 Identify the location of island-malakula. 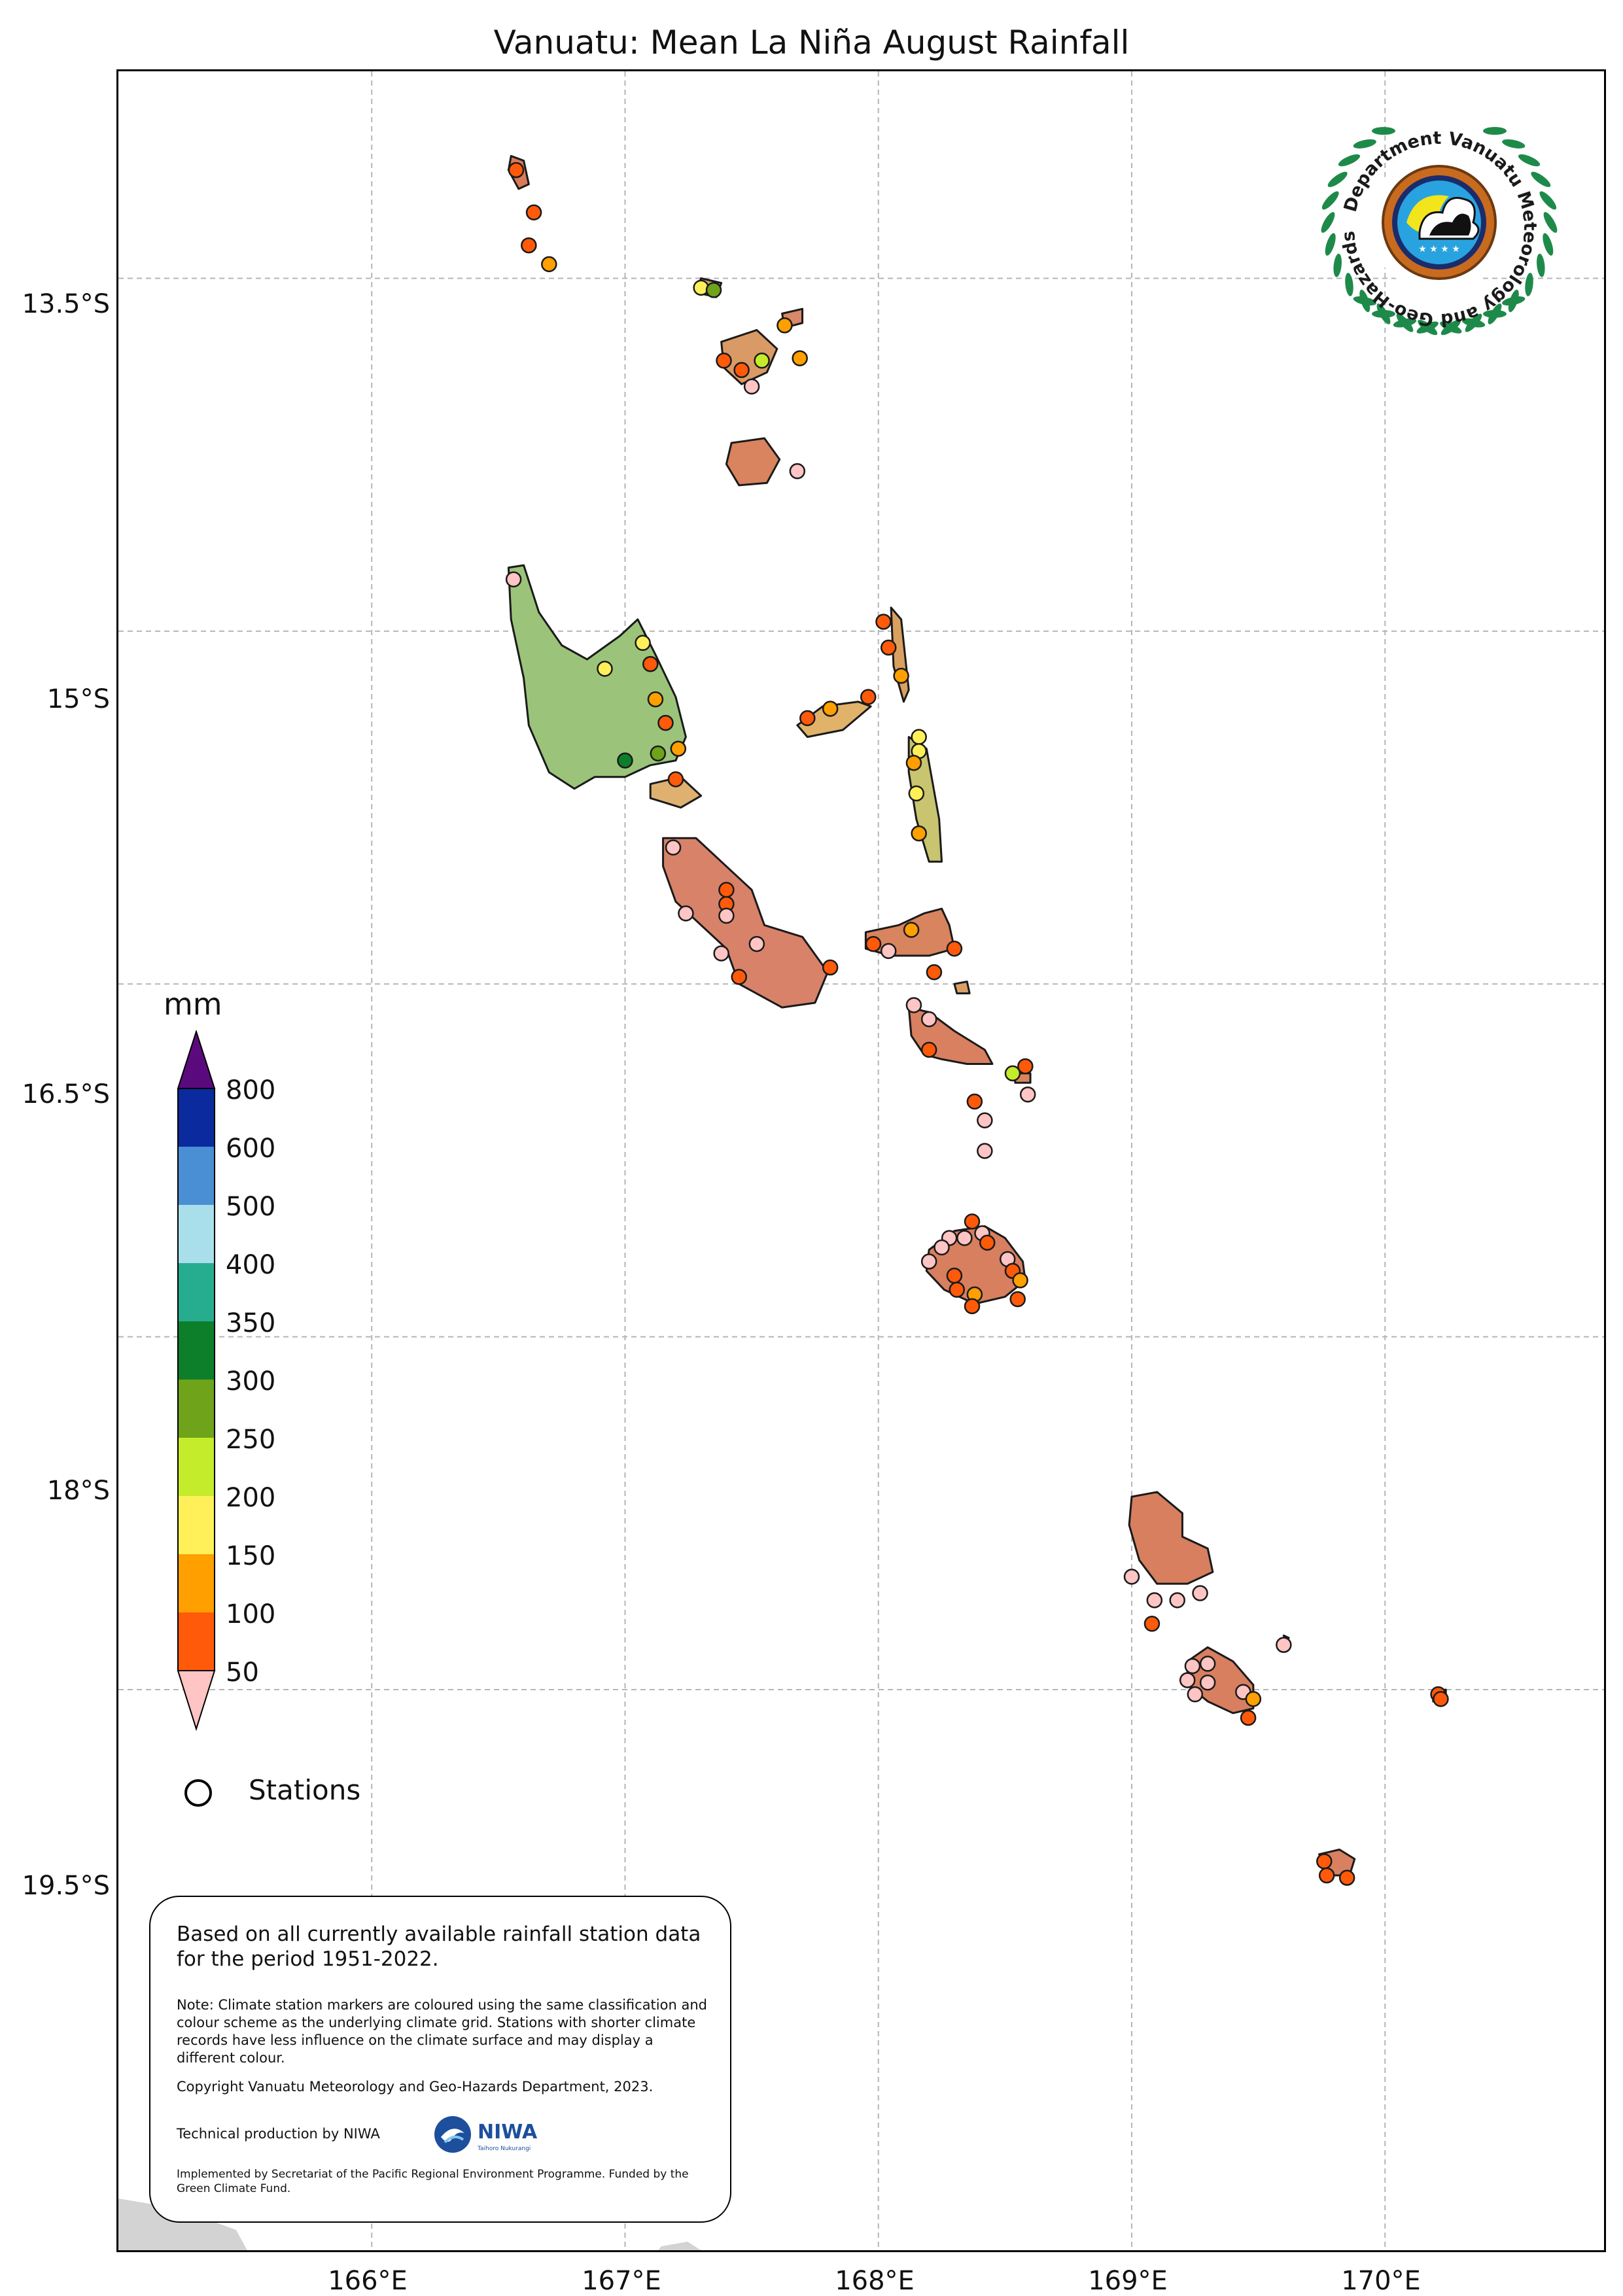
(745, 923).